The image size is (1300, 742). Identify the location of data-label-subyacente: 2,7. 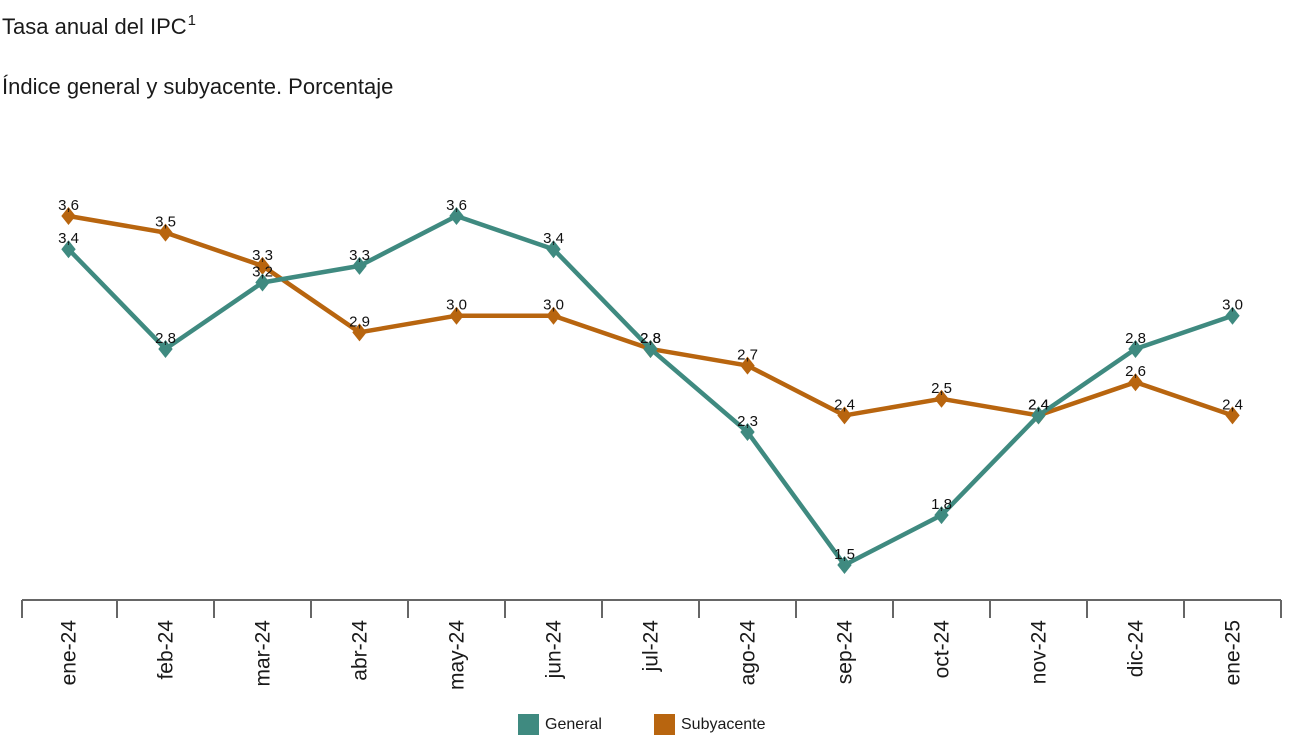
(747, 355).